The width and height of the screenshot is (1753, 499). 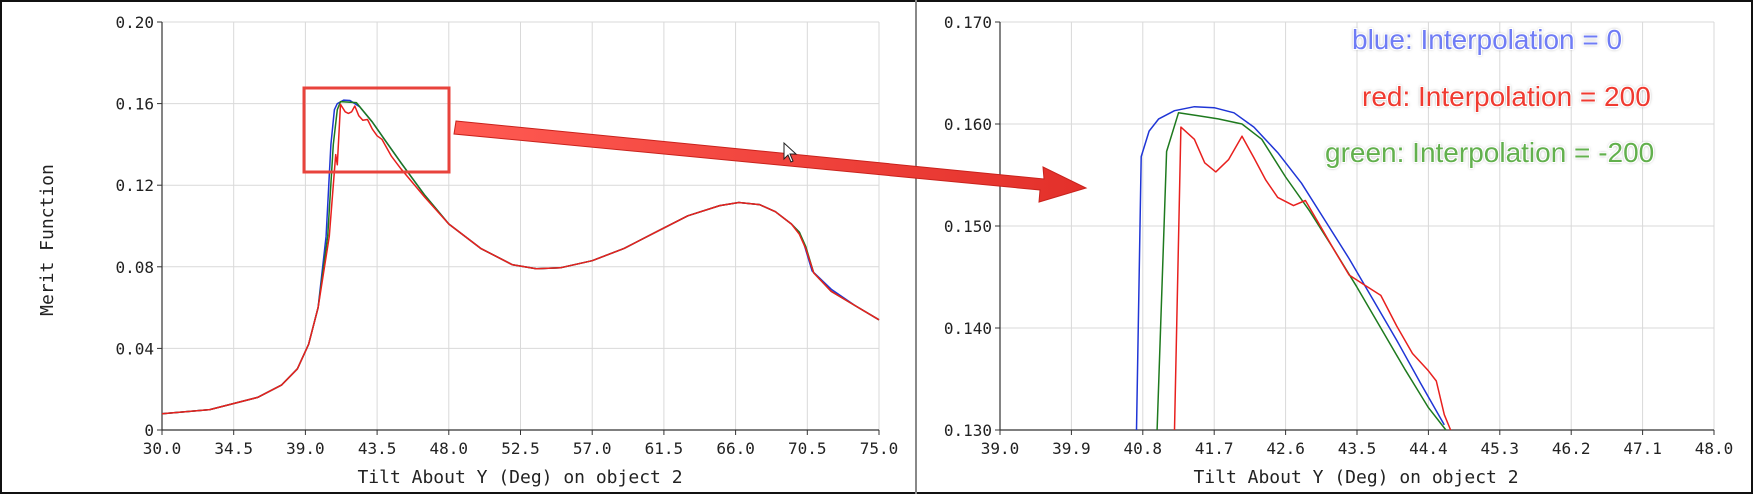 What do you see at coordinates (968, 22) in the screenshot?
I see `right-y-tick-label: 0.170` at bounding box center [968, 22].